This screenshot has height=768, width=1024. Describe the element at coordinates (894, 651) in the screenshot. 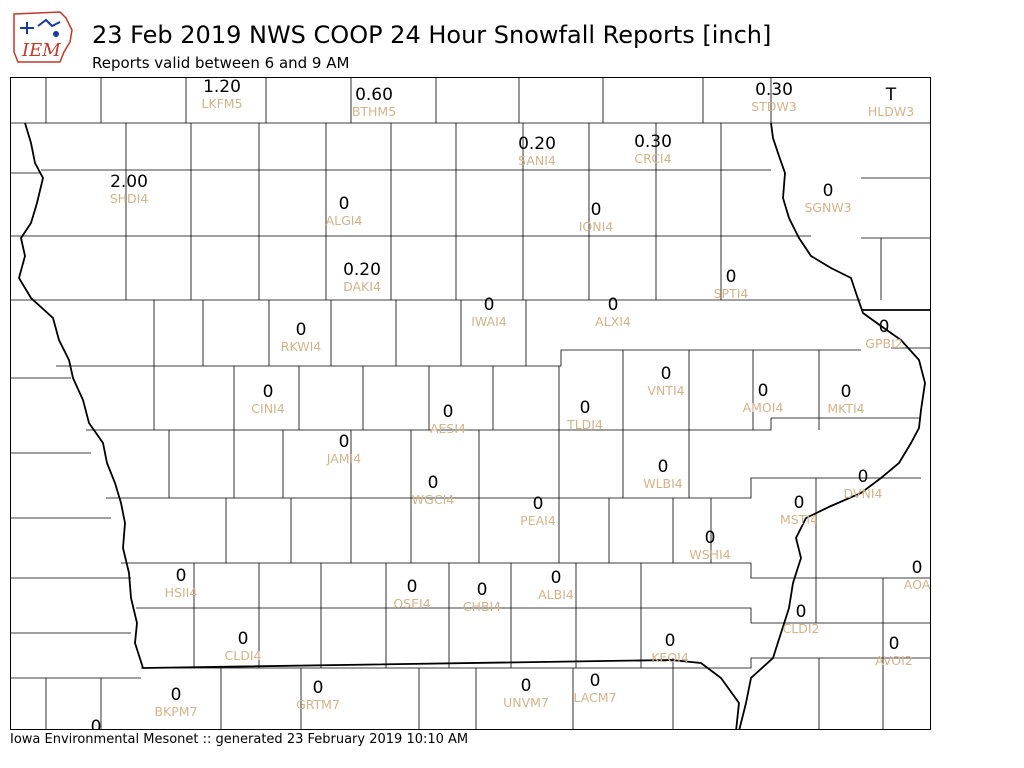

I see `station-avoi2: 0 AVOI2` at that location.